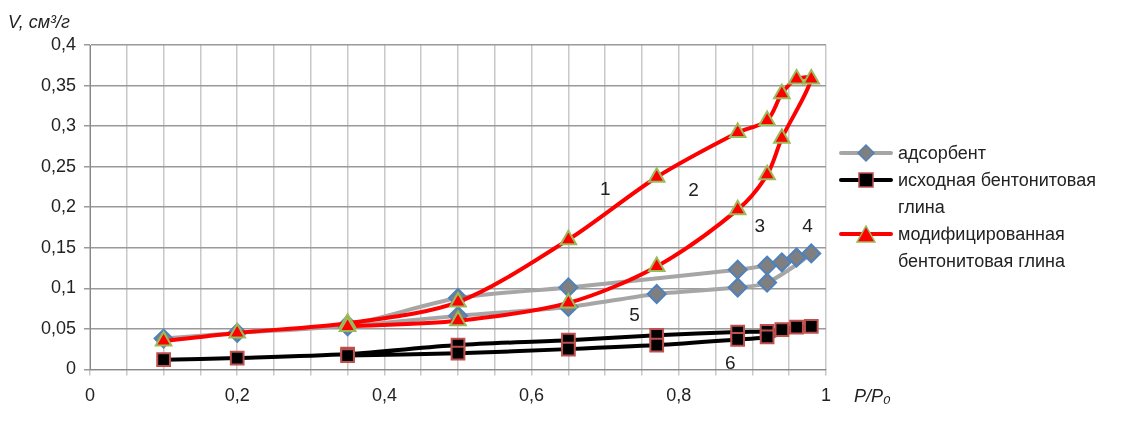  Describe the element at coordinates (58, 84) in the screenshot. I see `y-tick-label: 0,35` at that location.